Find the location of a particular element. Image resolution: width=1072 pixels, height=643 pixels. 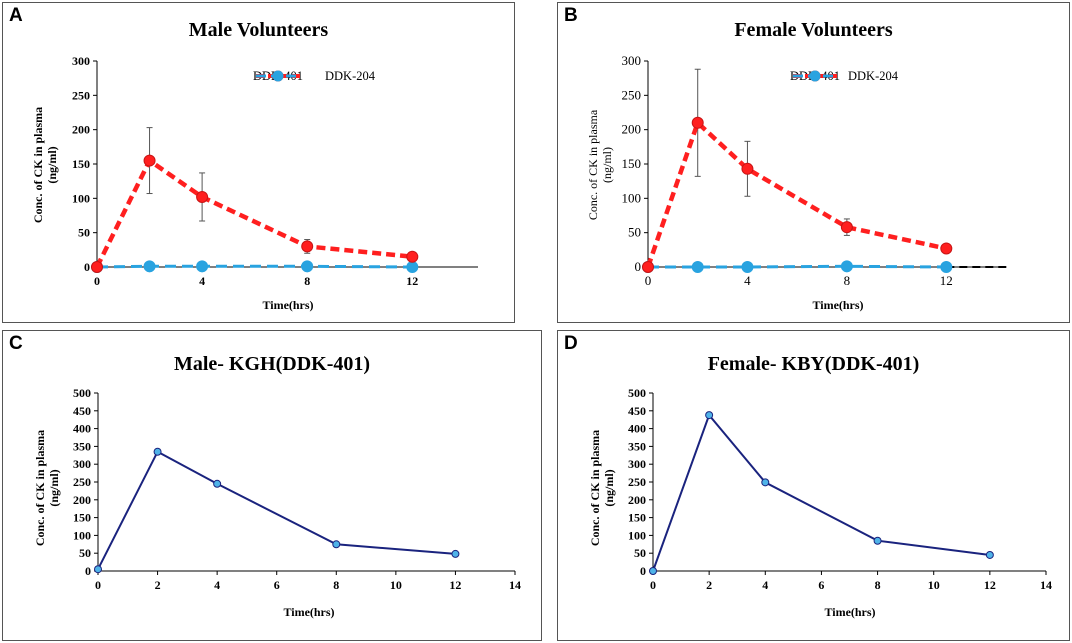

y-tick-label: 500 is located at coordinates (82, 393).